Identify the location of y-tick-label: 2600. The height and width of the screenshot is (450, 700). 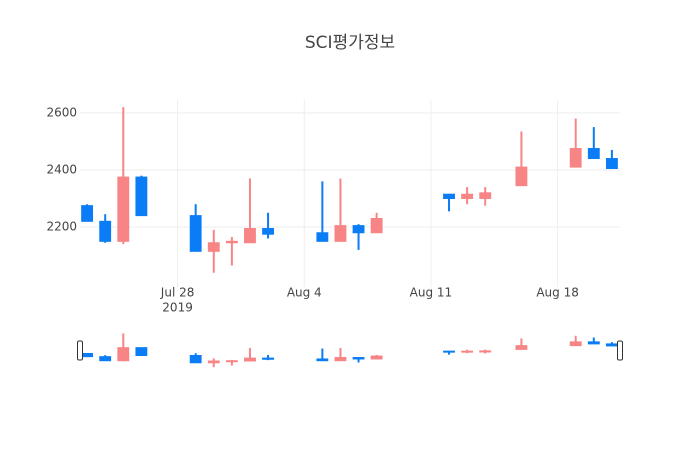
(61, 112).